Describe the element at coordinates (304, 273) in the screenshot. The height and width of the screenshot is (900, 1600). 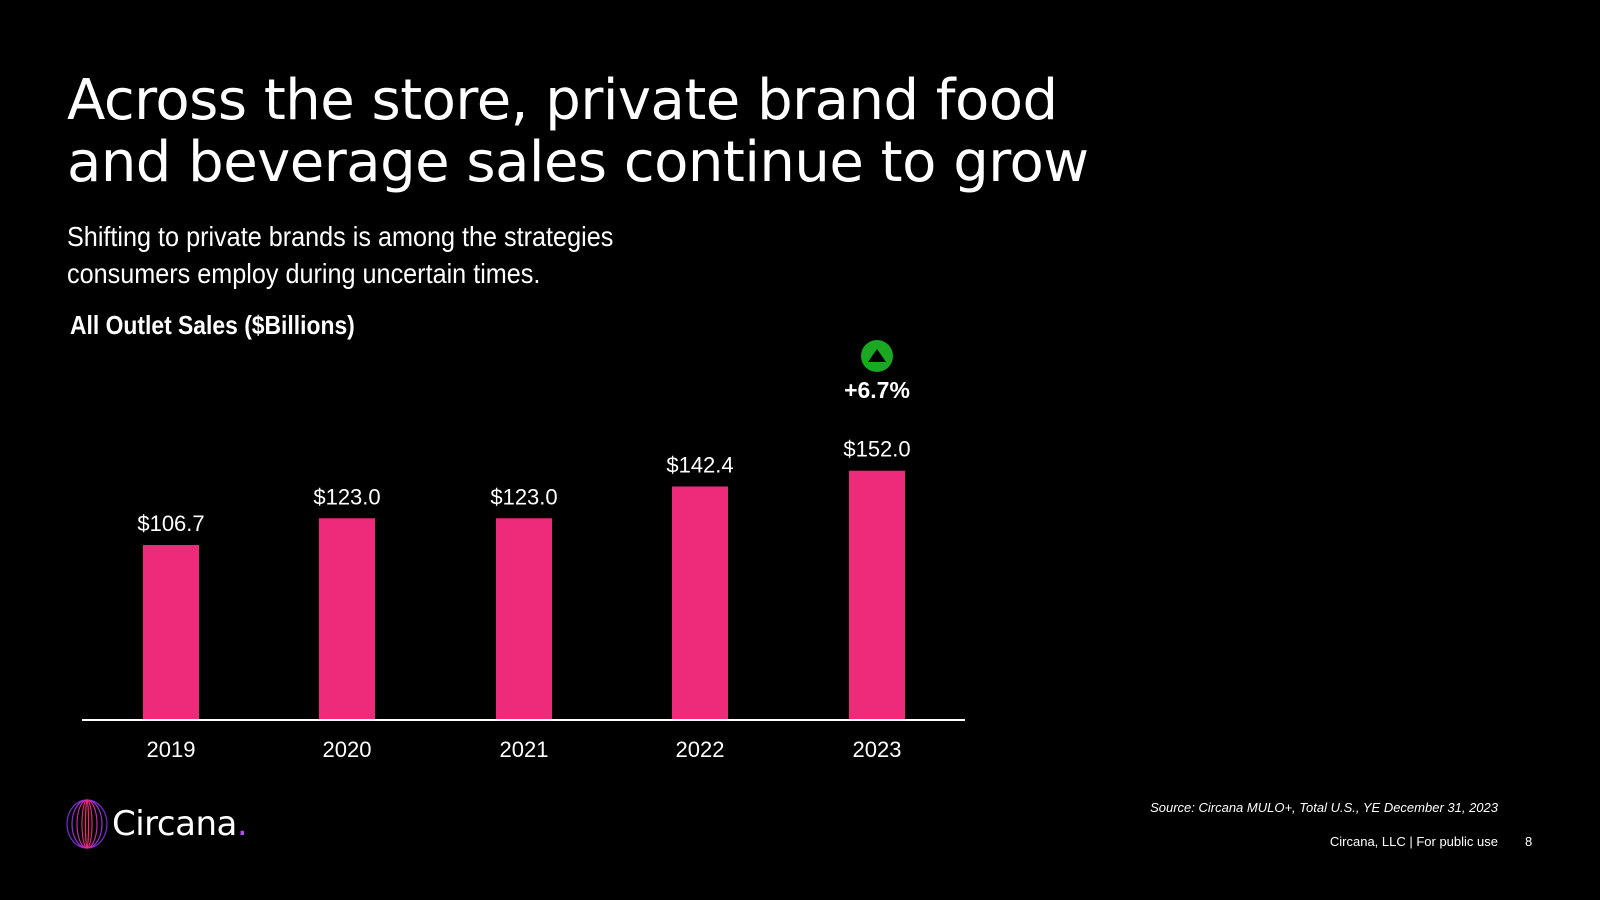
I see `subtitle-line-2: consumers employ during uncertain times.` at that location.